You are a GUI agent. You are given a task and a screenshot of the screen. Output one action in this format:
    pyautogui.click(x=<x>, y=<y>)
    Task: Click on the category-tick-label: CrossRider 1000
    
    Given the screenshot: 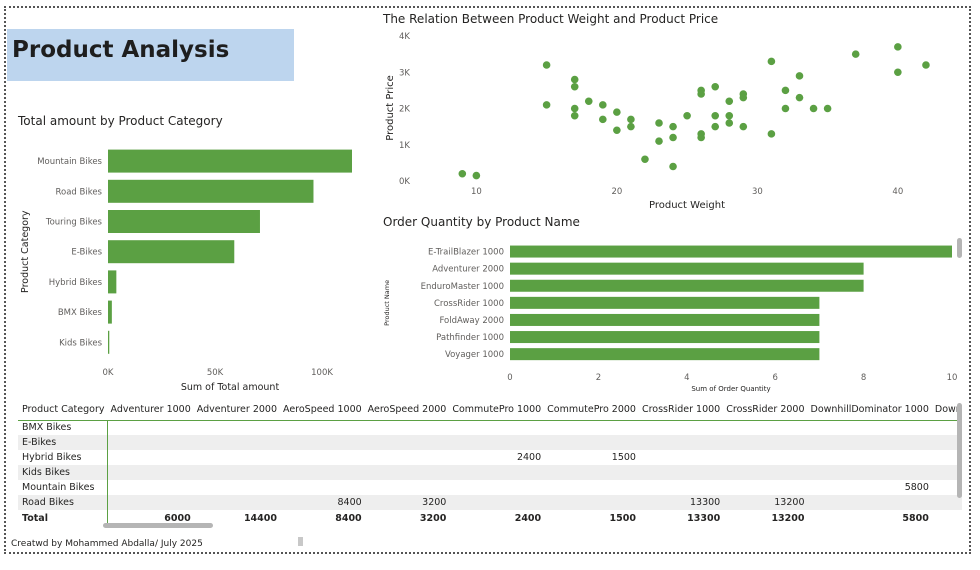 What is the action you would take?
    pyautogui.click(x=469, y=304)
    